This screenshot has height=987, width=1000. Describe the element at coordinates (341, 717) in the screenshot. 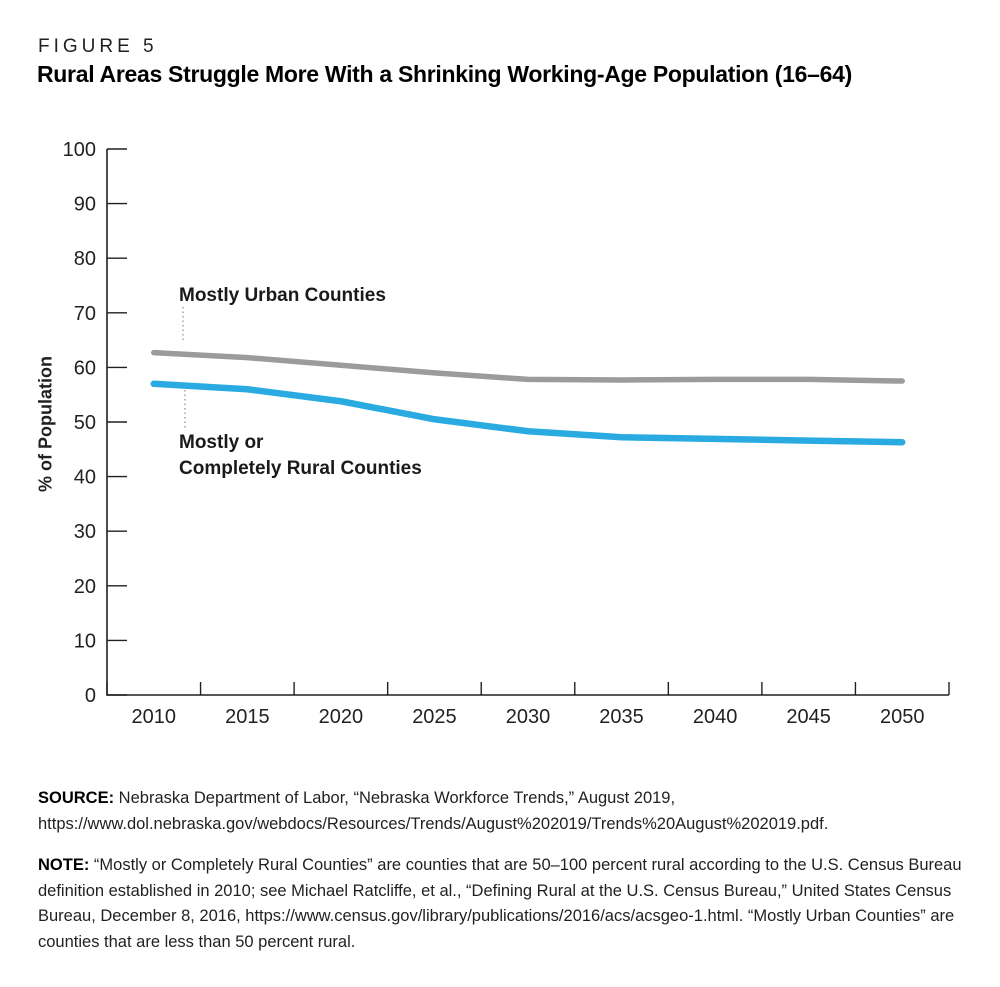

I see `x-tick-label: 2020` at that location.